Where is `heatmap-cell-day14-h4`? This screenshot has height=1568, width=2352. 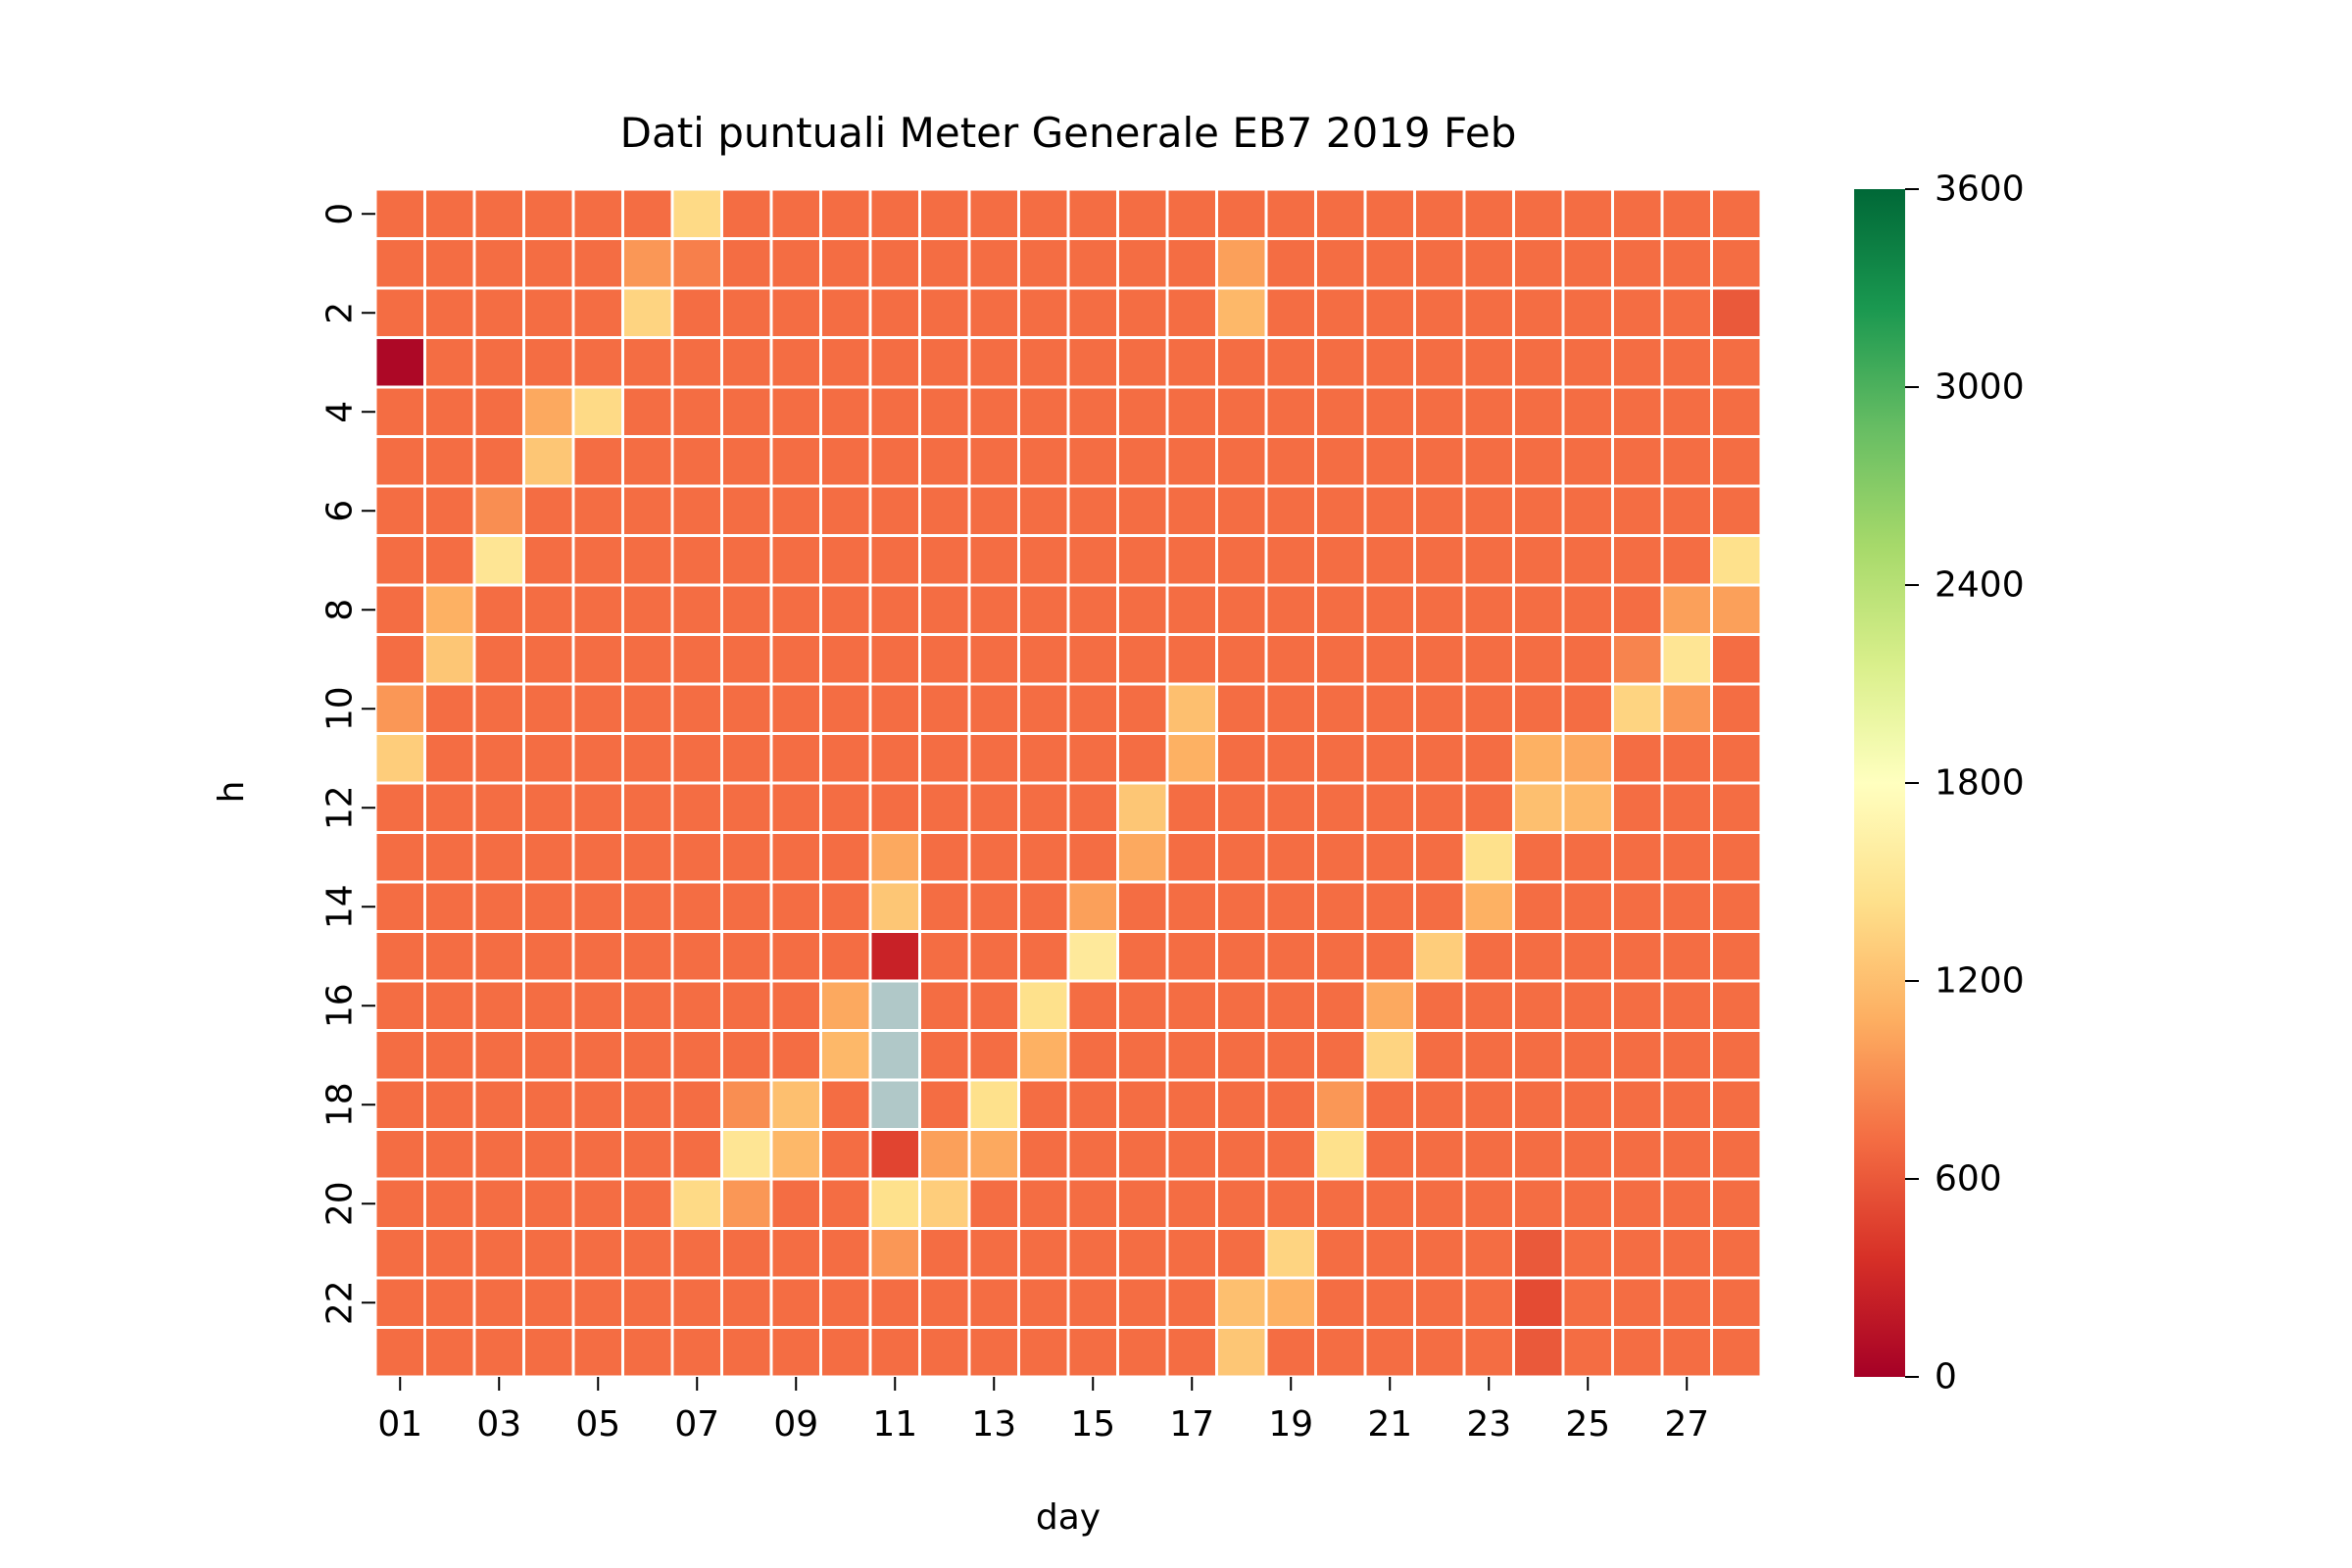
heatmap-cell-day14-h4 is located at coordinates (1043, 411).